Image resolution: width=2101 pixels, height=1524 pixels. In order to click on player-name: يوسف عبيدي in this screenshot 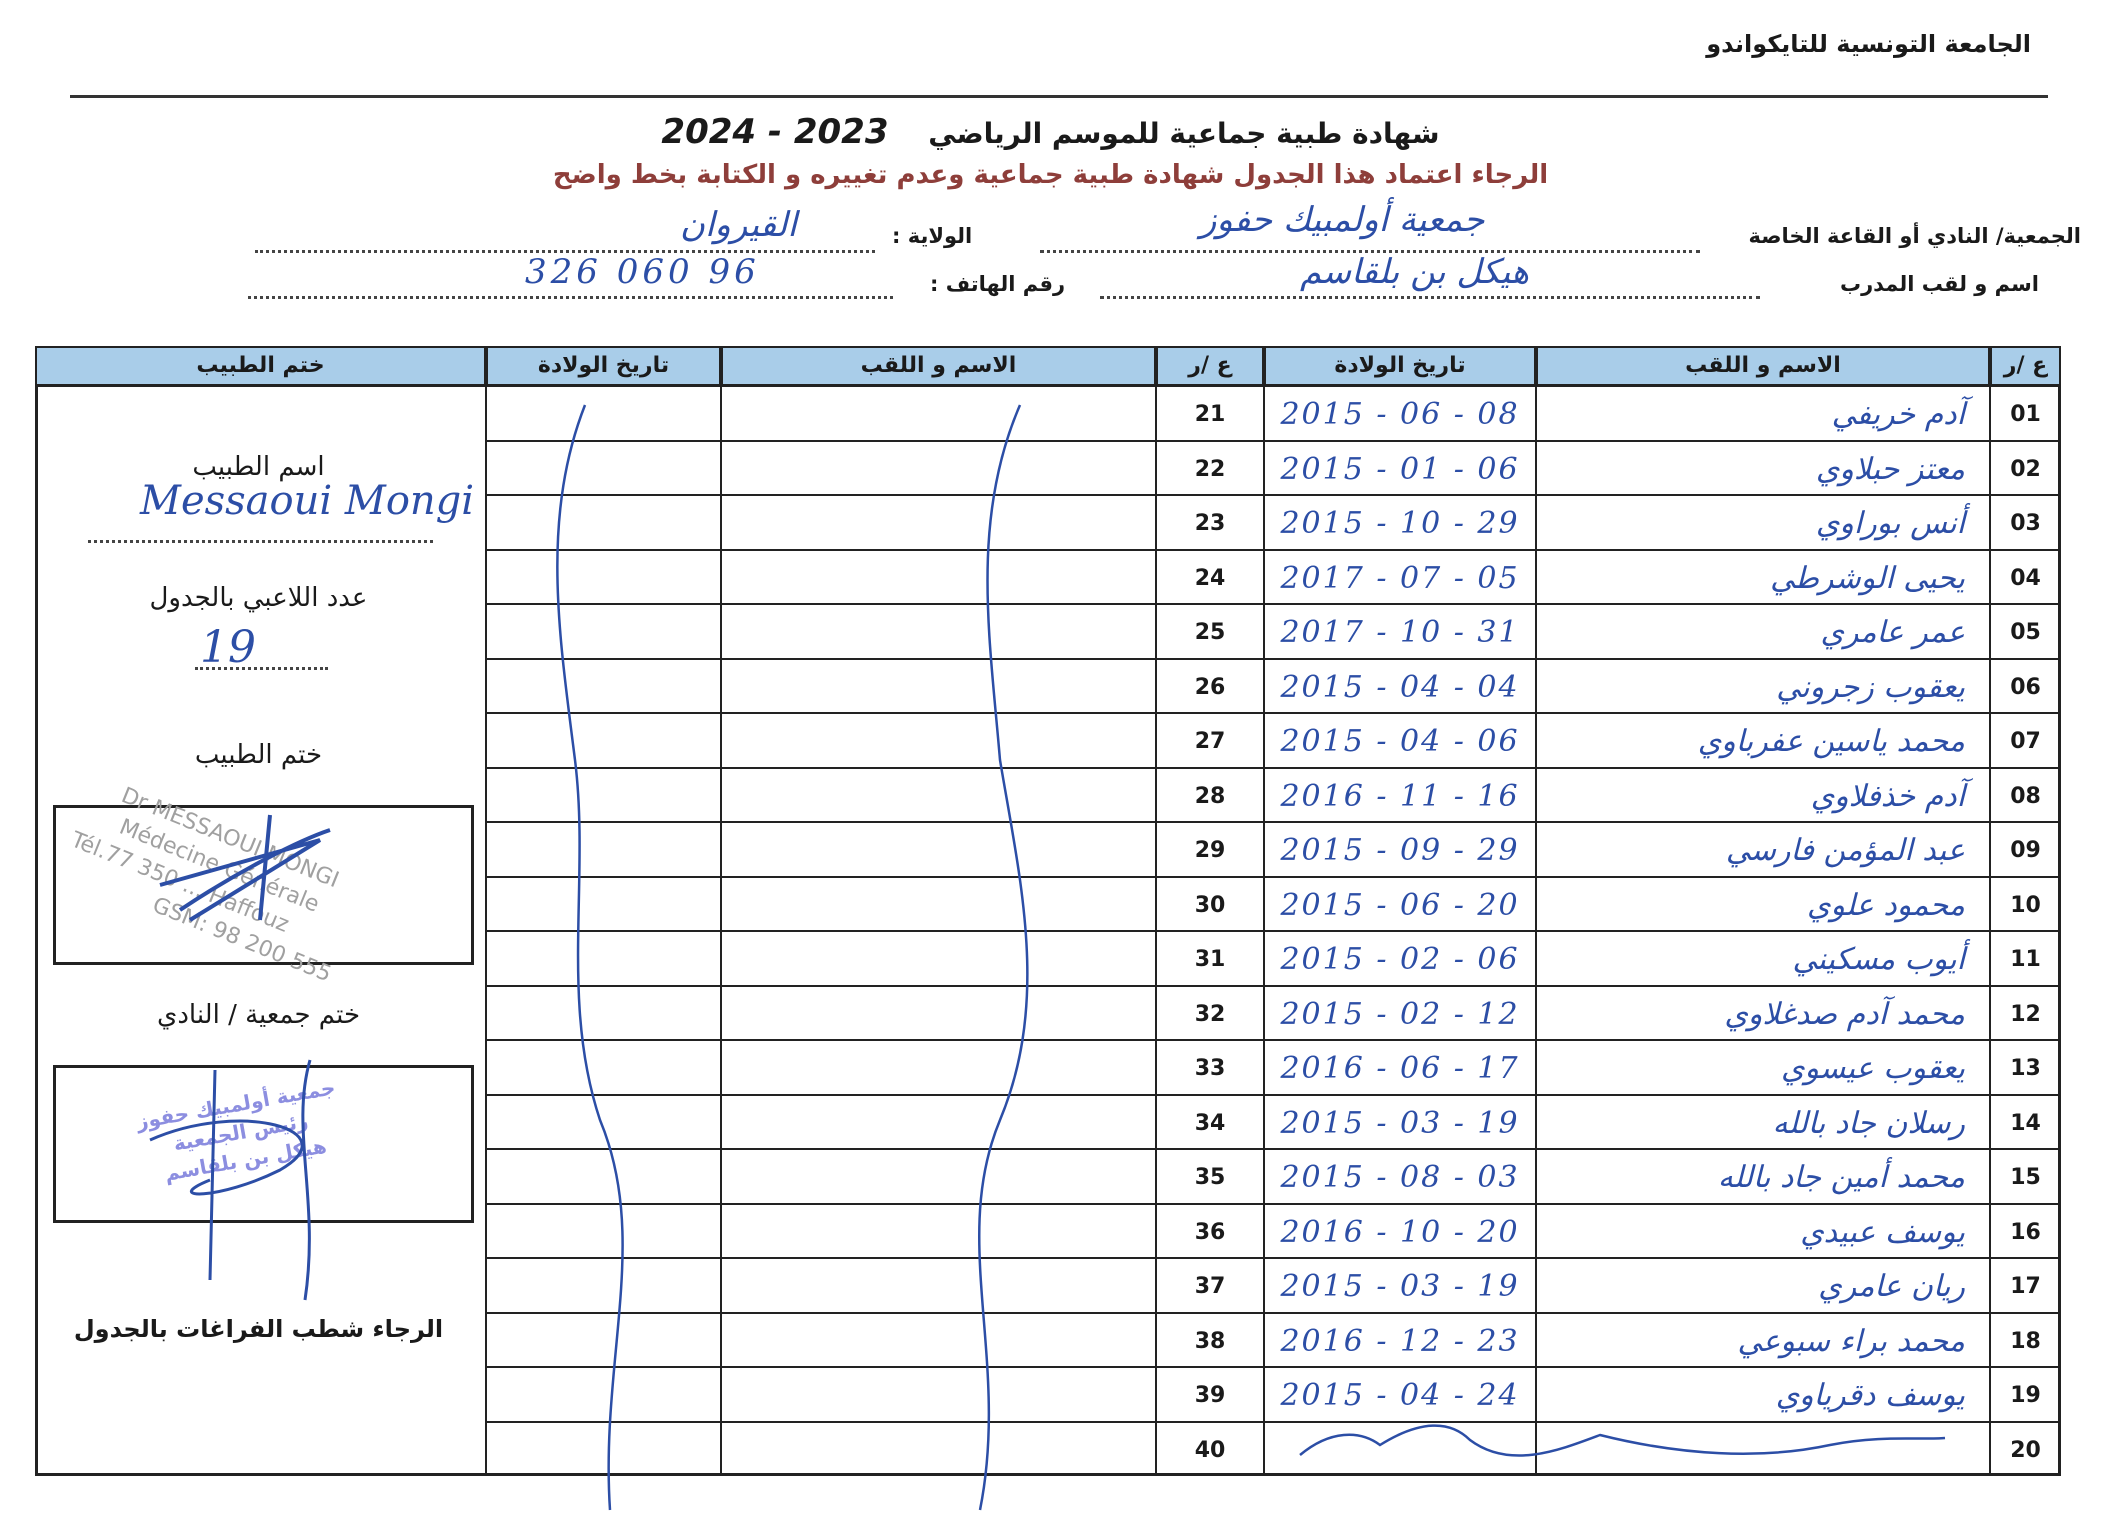, I will do `click(1763, 1230)`.